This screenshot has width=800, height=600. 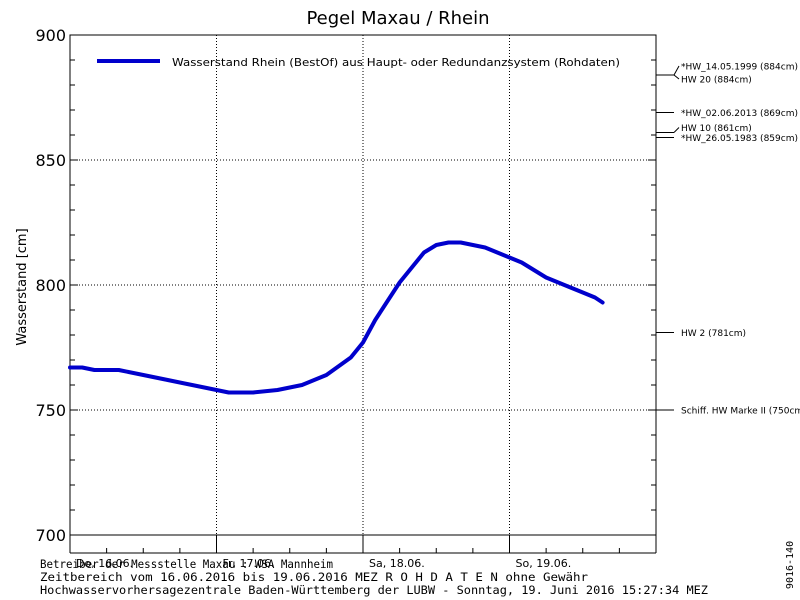 I want to click on y-tick-label: 850, so click(x=50, y=160).